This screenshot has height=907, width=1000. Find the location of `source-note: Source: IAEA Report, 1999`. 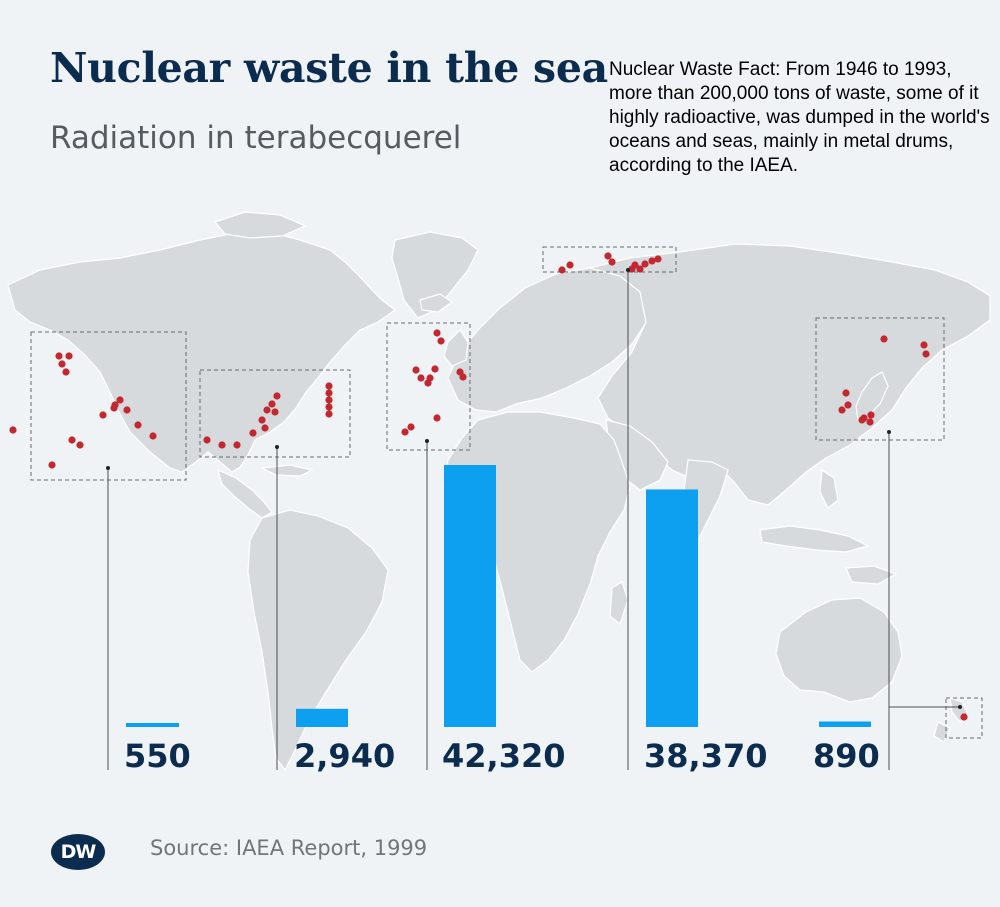

source-note: Source: IAEA Report, 1999 is located at coordinates (289, 848).